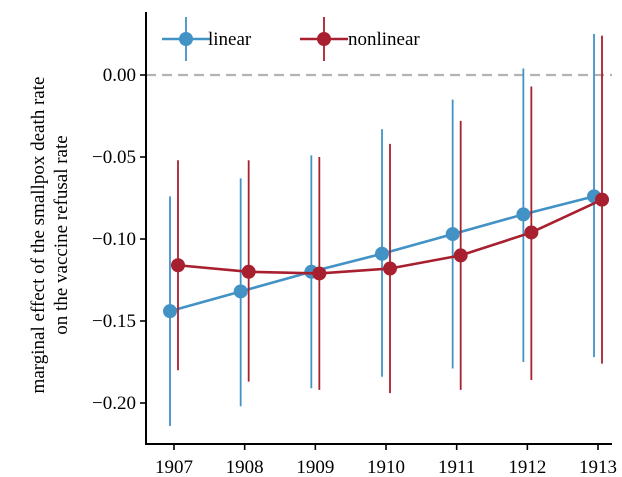 The height and width of the screenshot is (477, 622). What do you see at coordinates (174, 467) in the screenshot?
I see `x-tick-label: 1907` at bounding box center [174, 467].